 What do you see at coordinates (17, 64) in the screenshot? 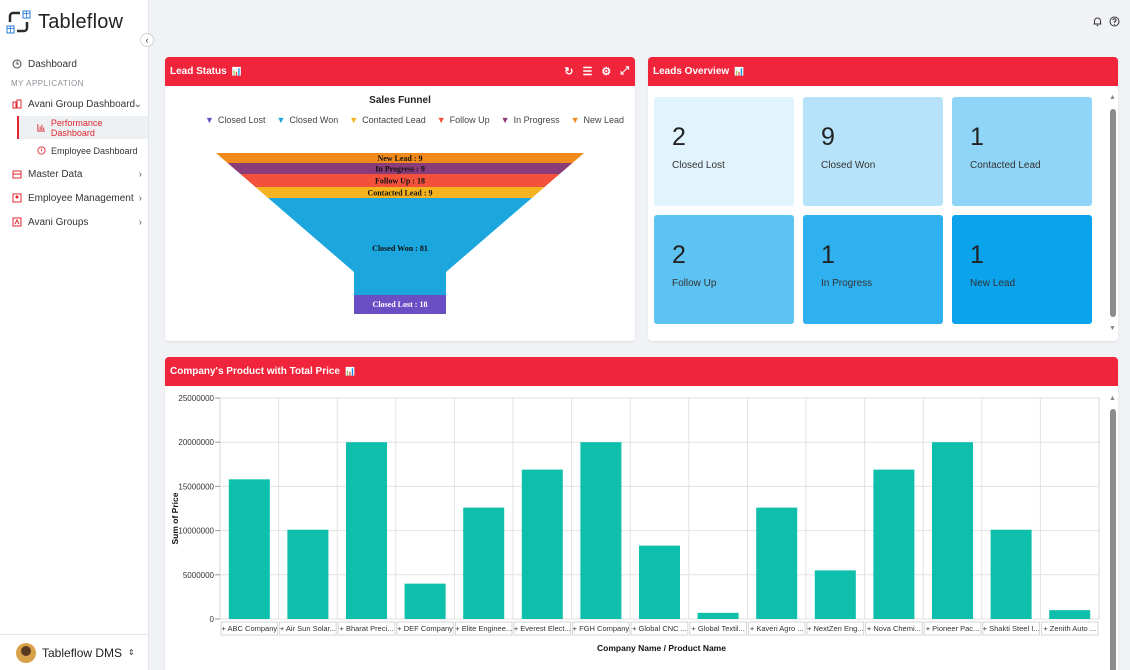
I see `clock-icon` at bounding box center [17, 64].